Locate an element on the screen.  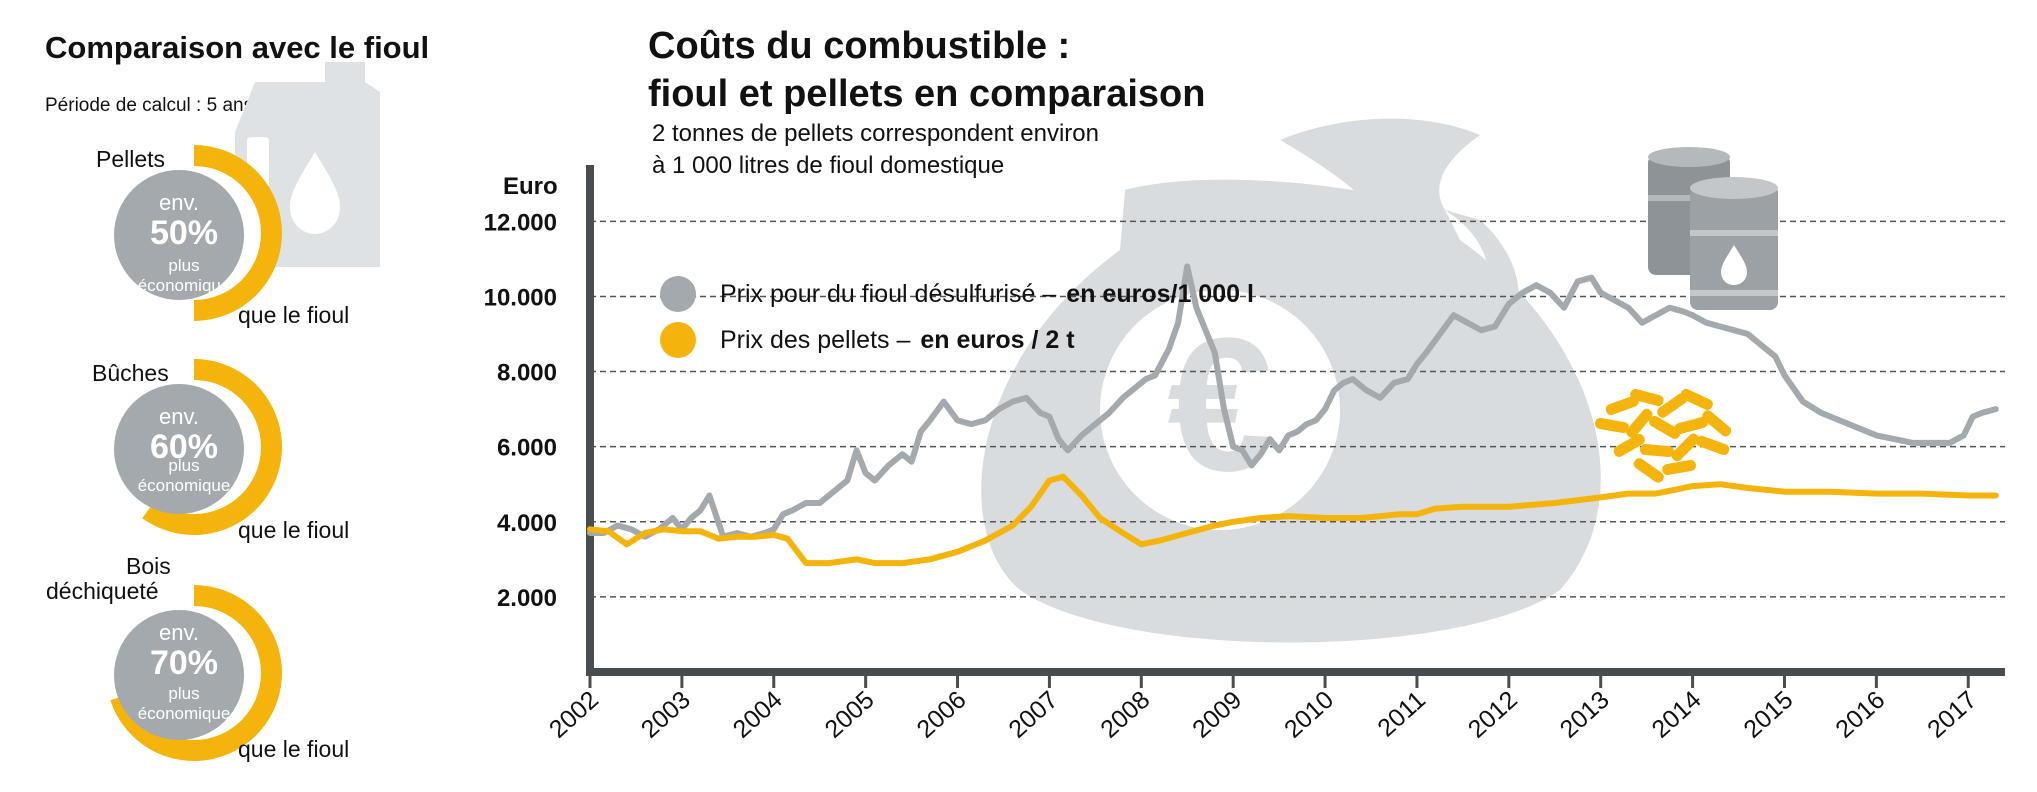
buches-percent: 60% is located at coordinates (184, 447).